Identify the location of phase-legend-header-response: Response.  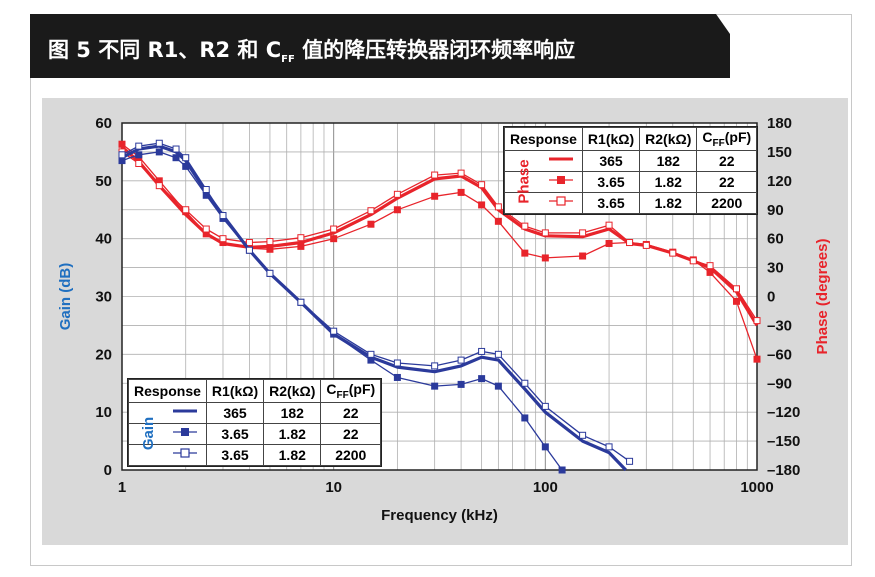
(543, 139).